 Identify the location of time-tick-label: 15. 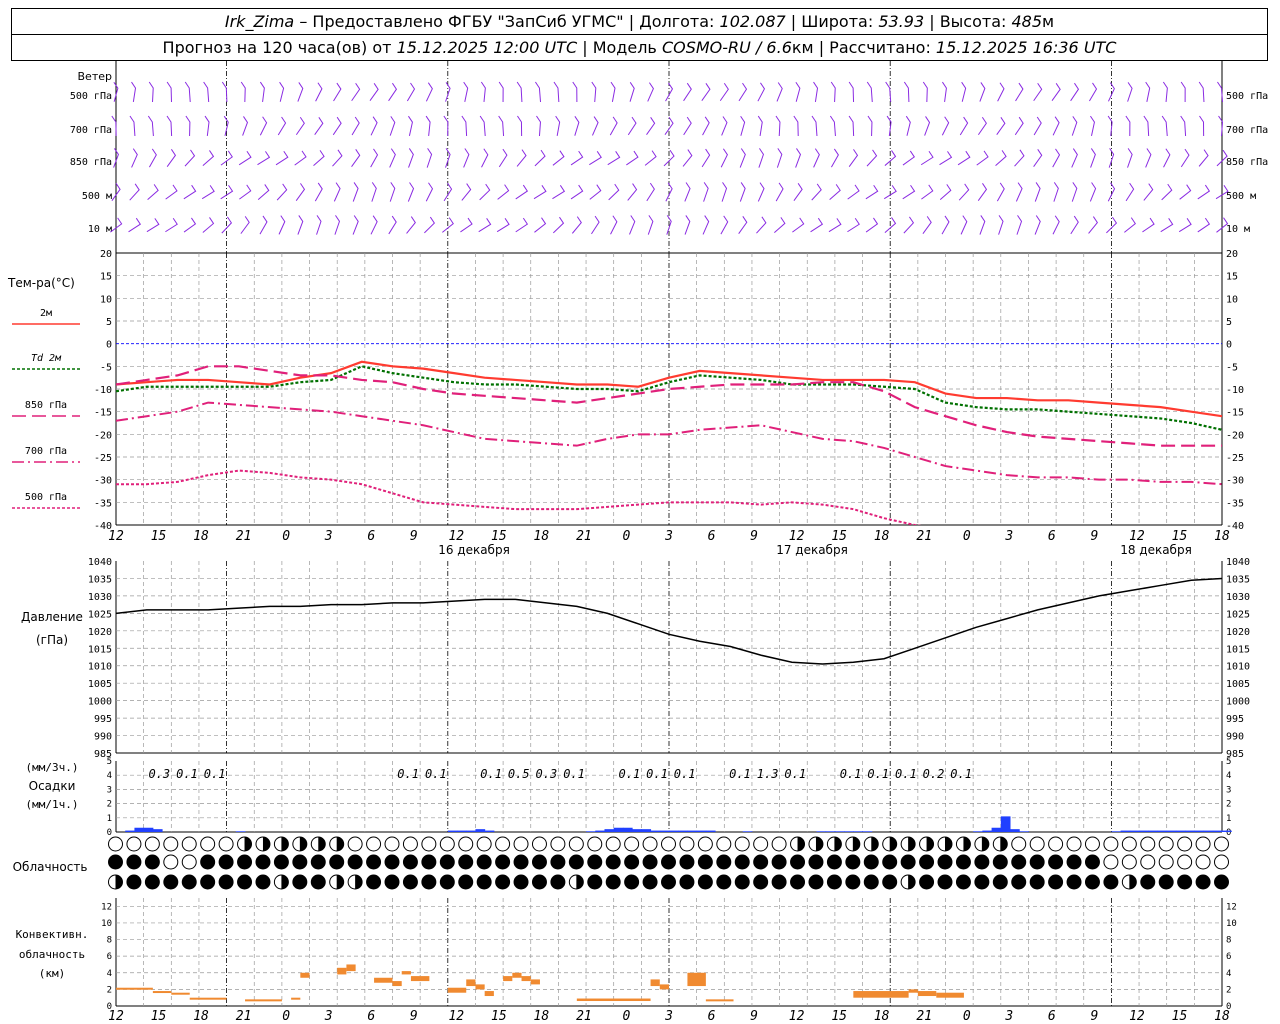
(499, 536).